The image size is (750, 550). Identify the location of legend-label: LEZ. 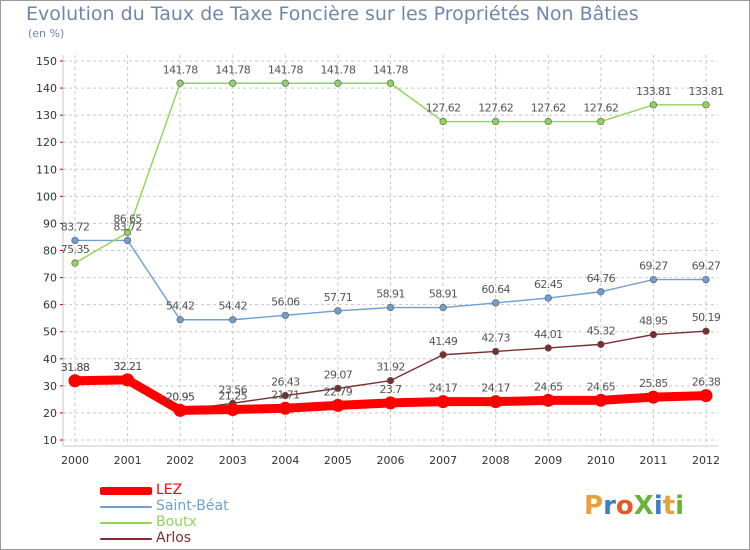
(169, 490).